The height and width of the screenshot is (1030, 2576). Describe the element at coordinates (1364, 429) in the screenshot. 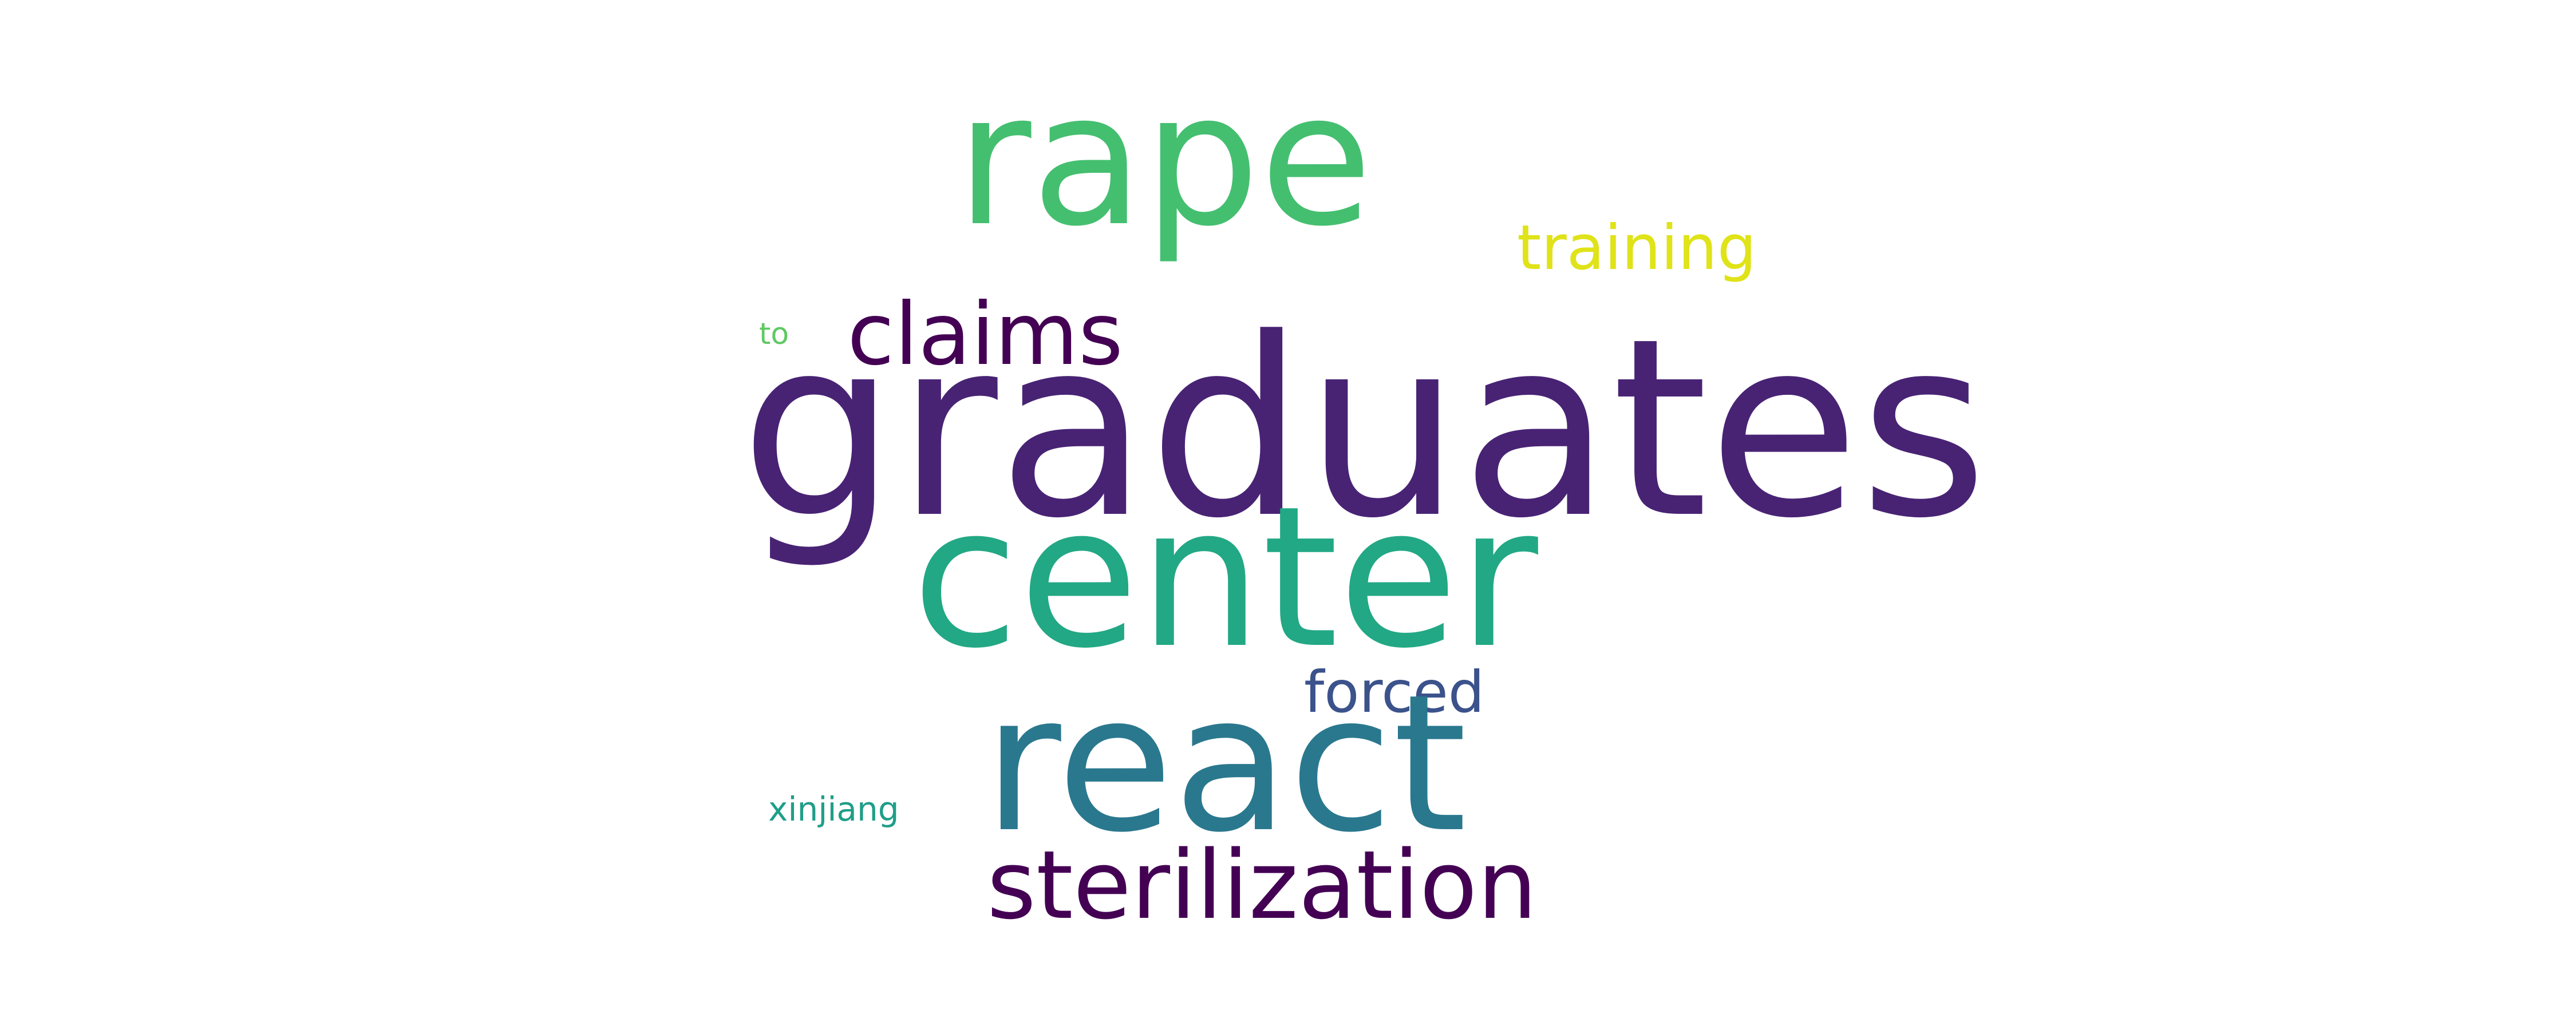

I see `word-graduates: graduates` at that location.